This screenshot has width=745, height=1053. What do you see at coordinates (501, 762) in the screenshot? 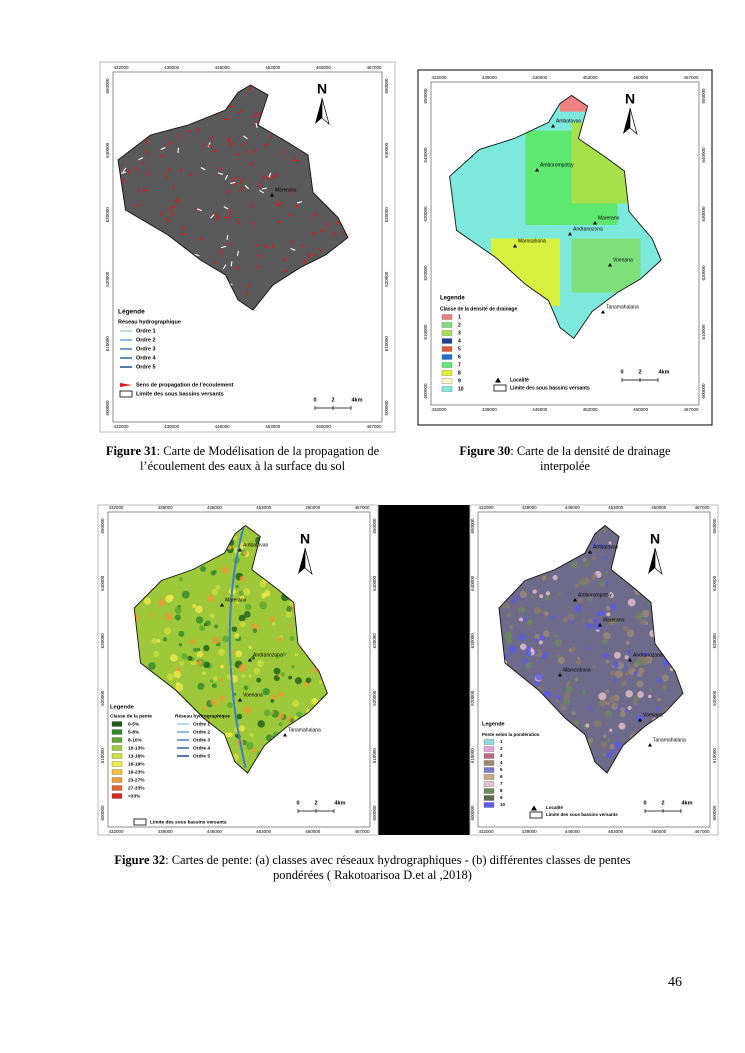
I see `legend-label: 4` at bounding box center [501, 762].